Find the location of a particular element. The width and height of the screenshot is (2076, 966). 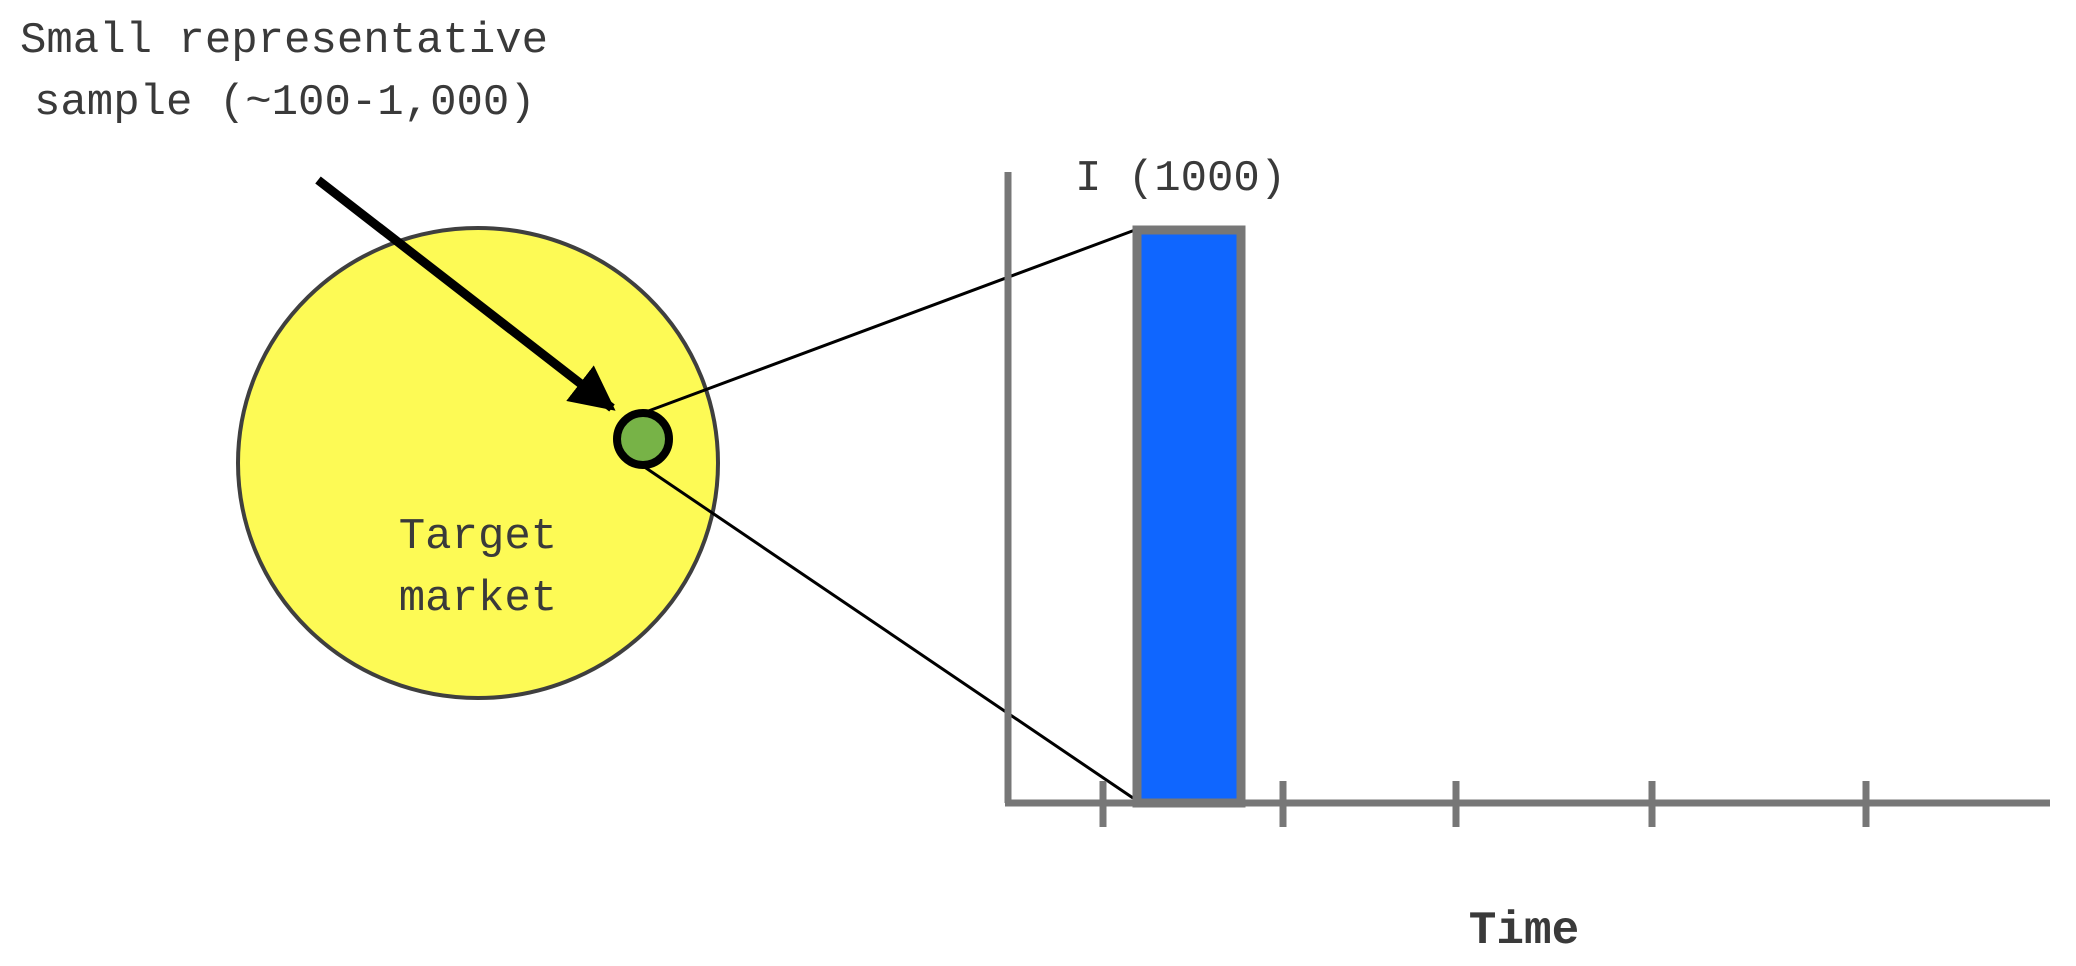

callout-line-1: Small representative is located at coordinates (284, 41).